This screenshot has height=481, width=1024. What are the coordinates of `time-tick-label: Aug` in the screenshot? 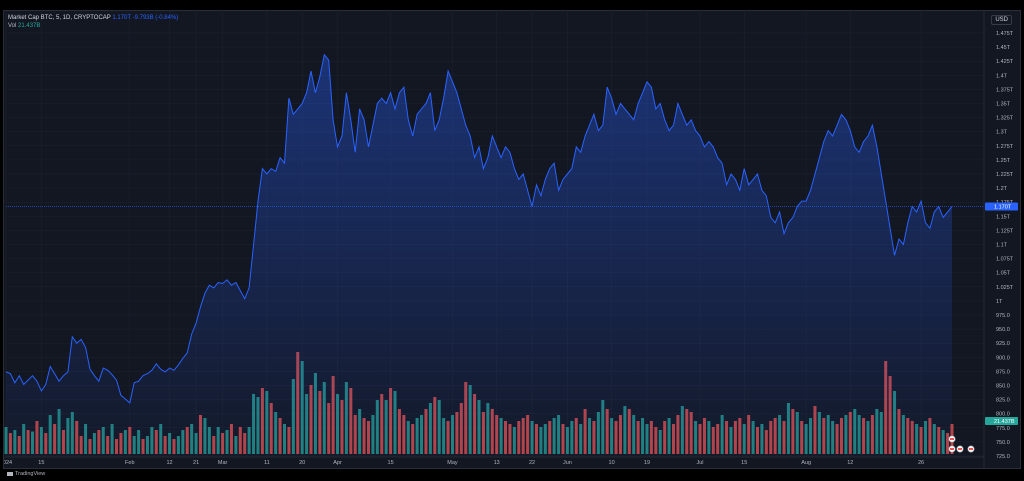 It's located at (806, 463).